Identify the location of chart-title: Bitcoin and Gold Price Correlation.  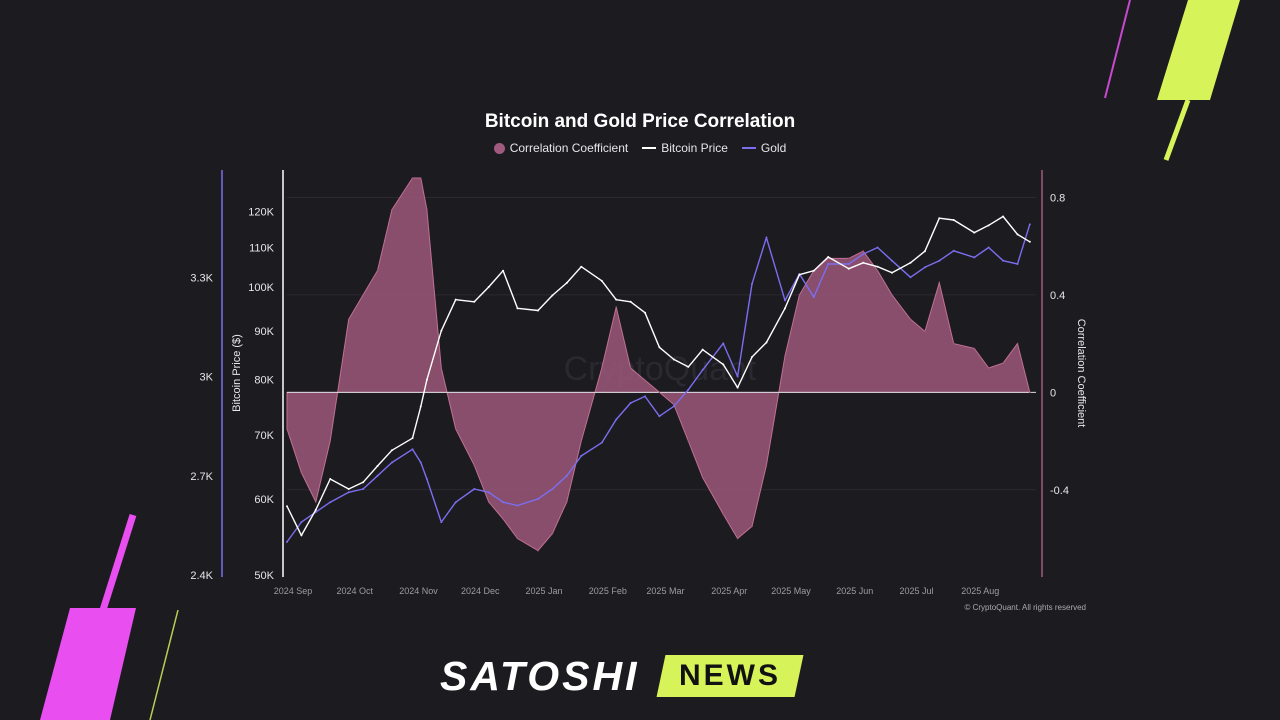
(640, 121).